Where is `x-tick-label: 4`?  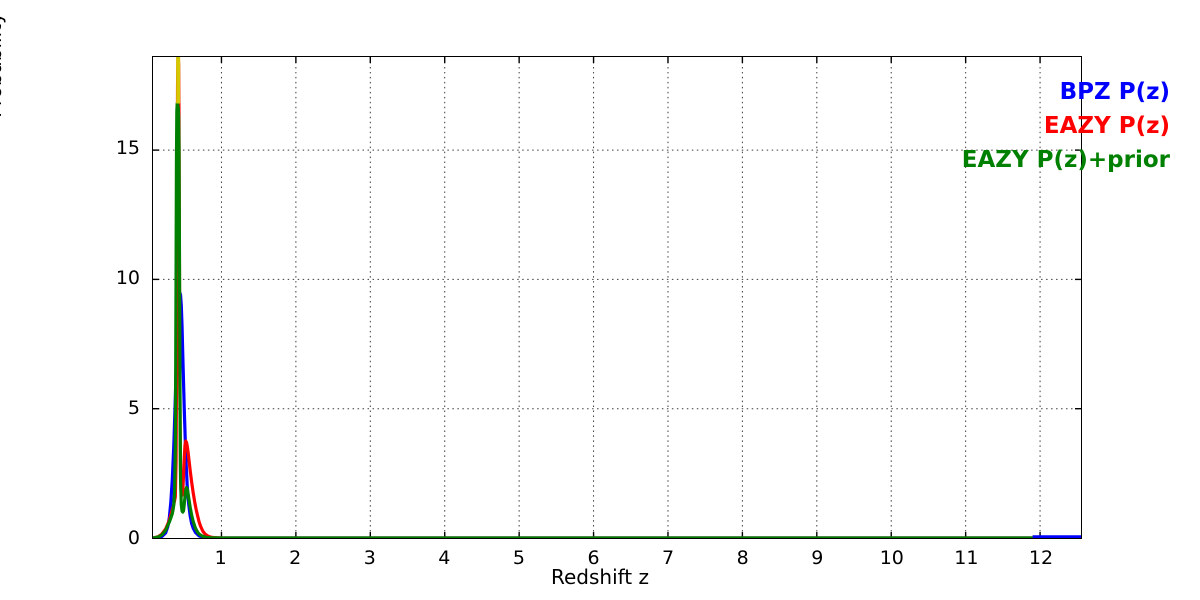 x-tick-label: 4 is located at coordinates (444, 558).